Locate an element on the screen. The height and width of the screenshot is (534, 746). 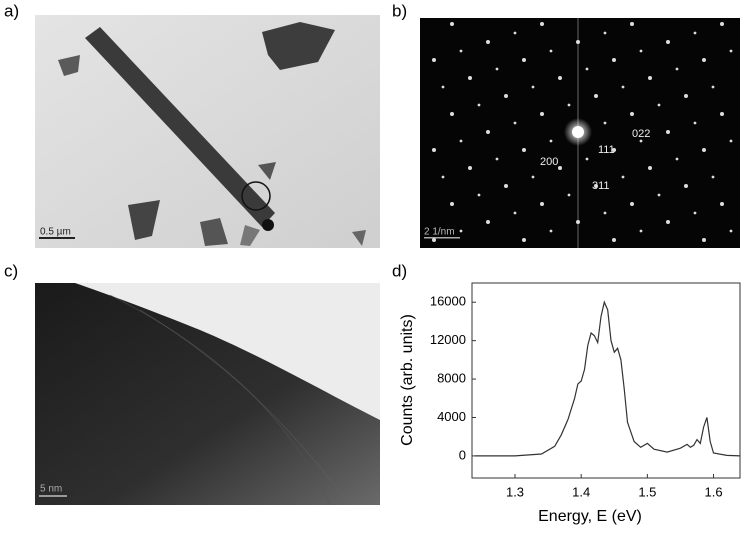
x-tick-label: 1.6 is located at coordinates (713, 491).